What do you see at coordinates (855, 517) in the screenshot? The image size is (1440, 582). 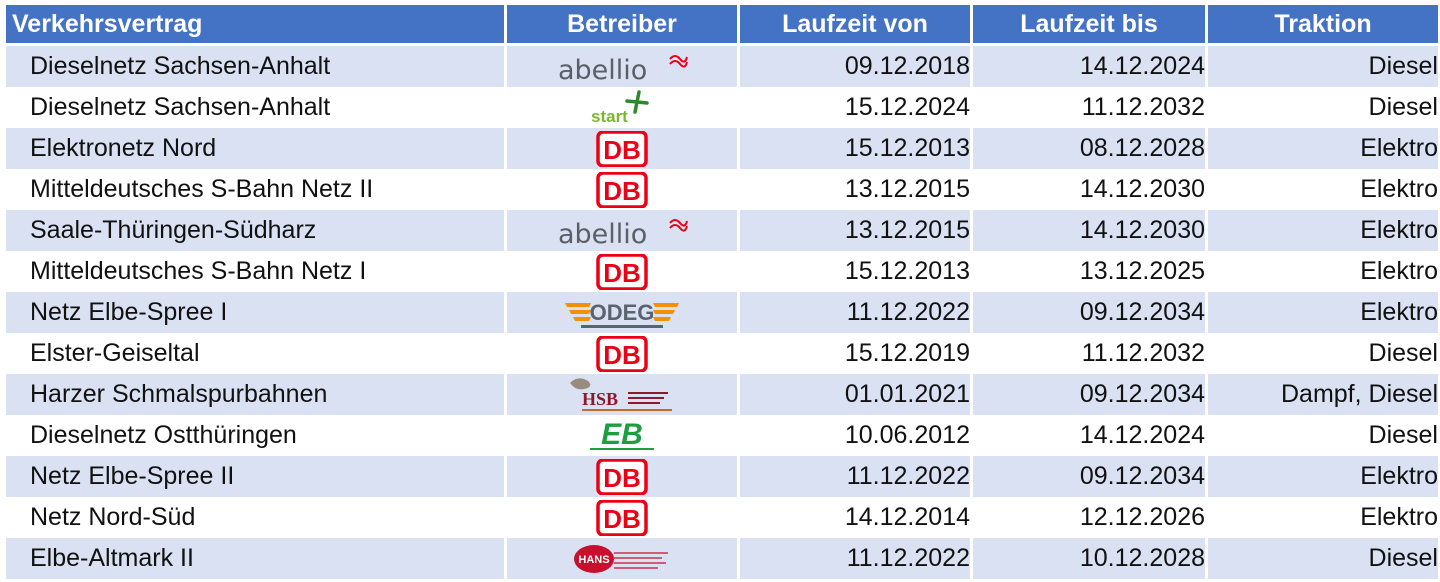 I see `cell-laufzeit-von: 14.12.2014` at bounding box center [855, 517].